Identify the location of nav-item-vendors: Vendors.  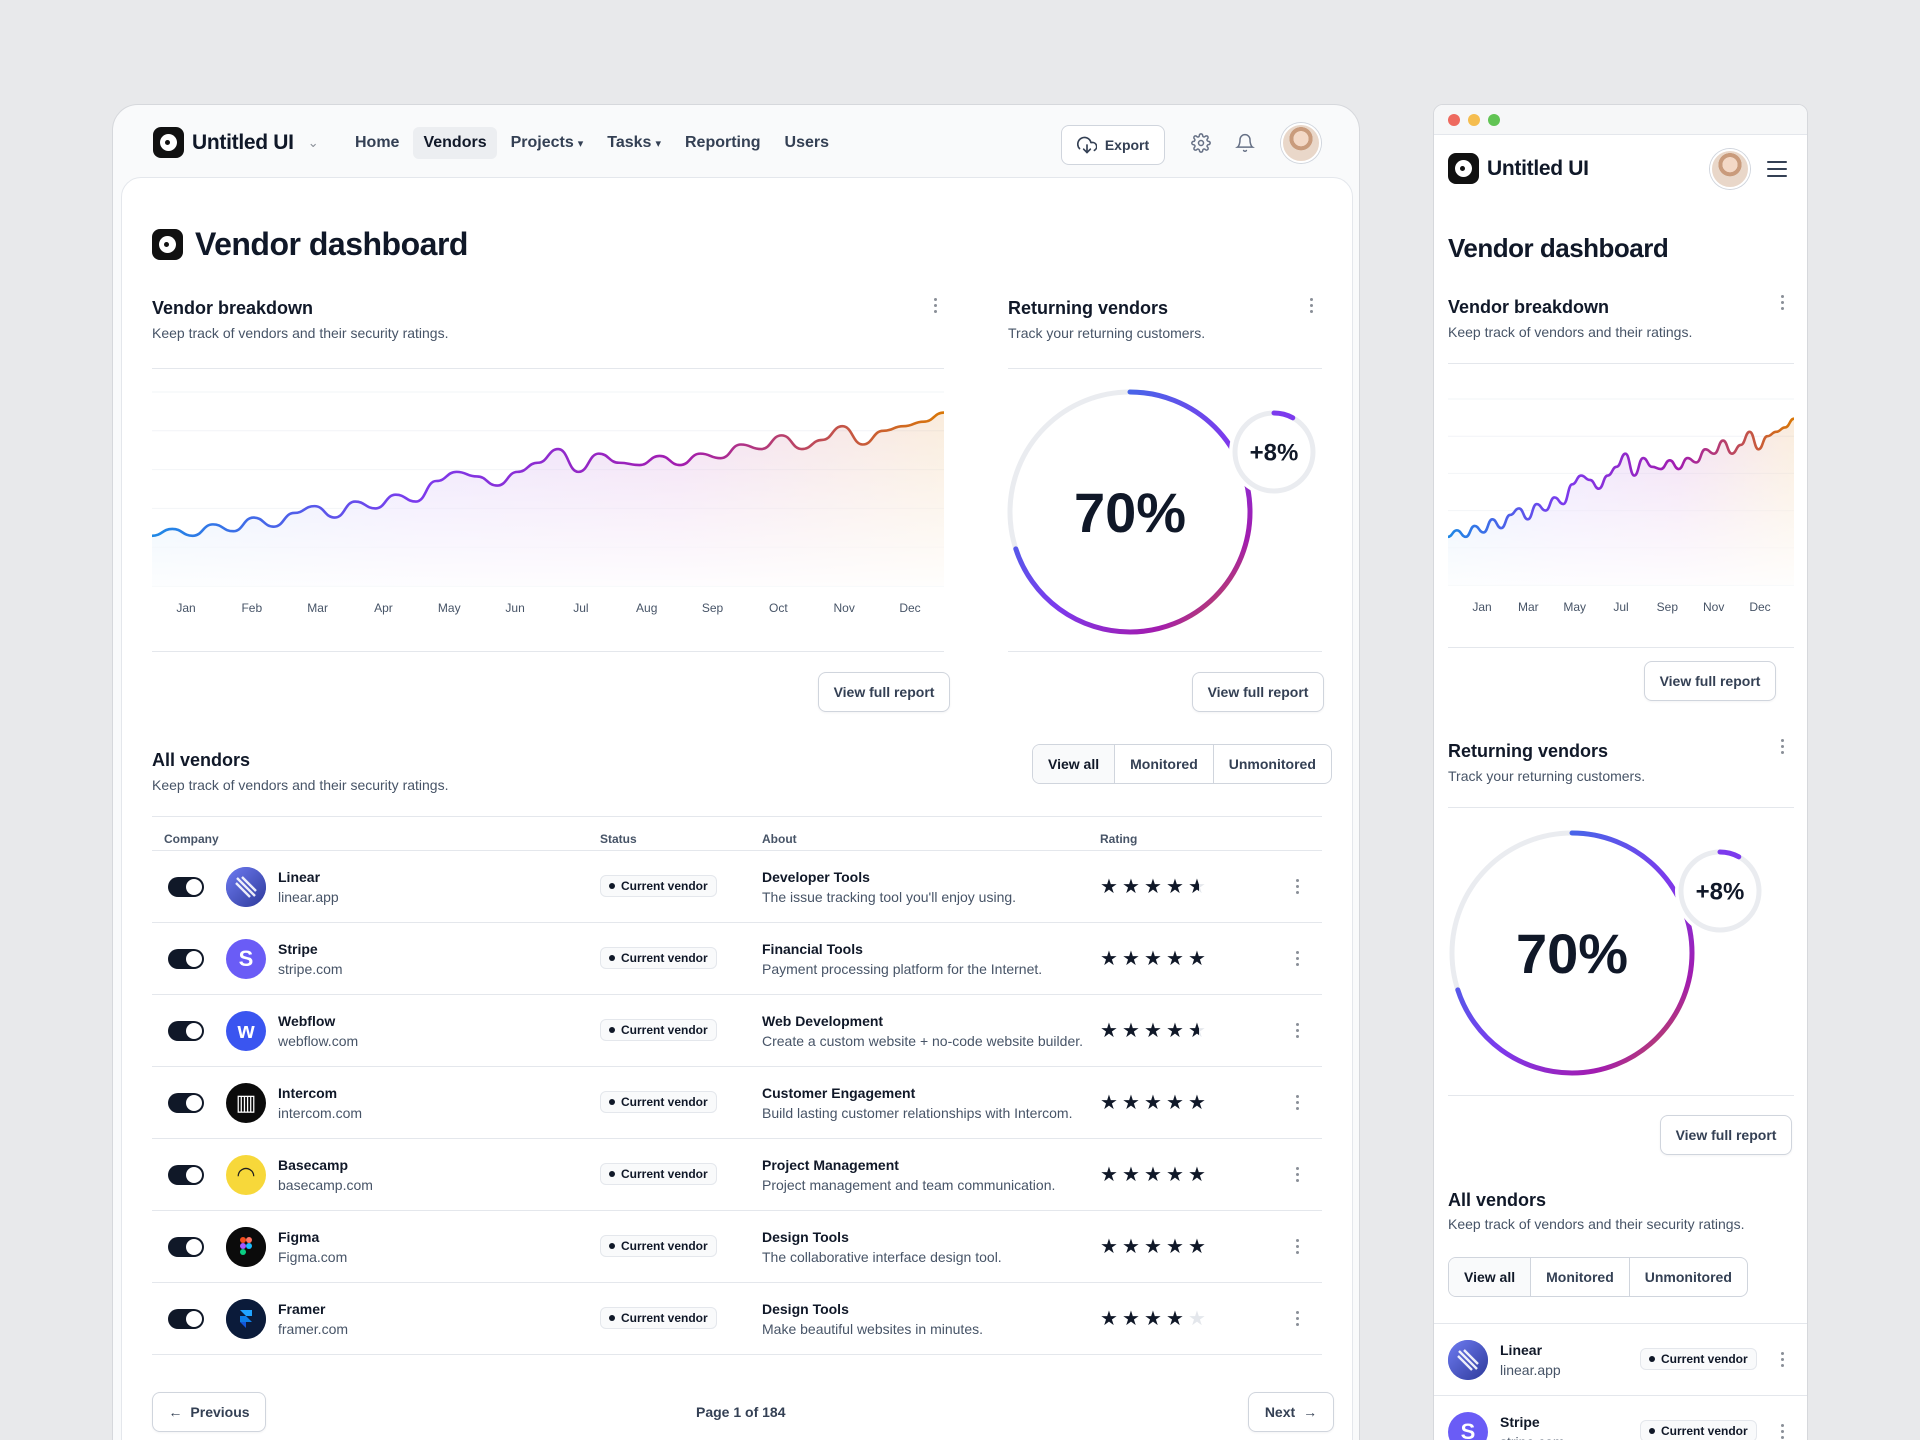
(455, 143).